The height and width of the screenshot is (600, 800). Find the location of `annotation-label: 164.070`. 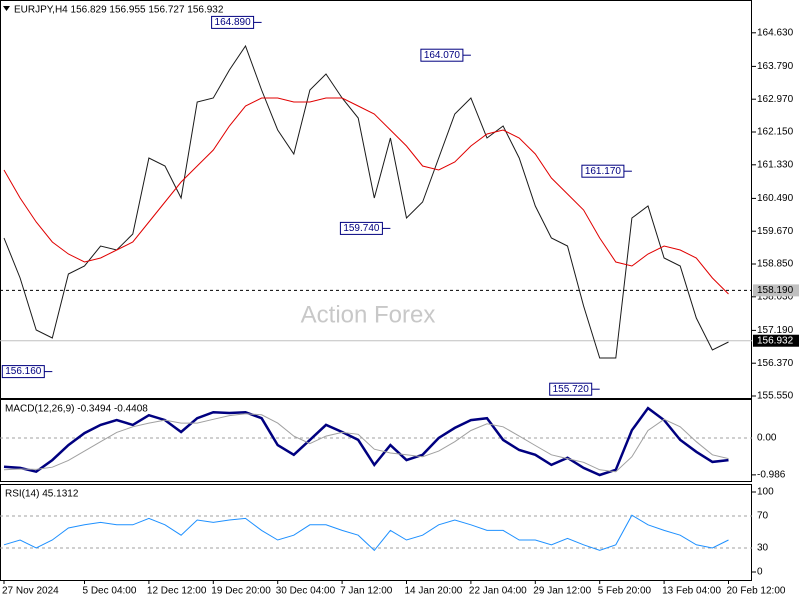

annotation-label: 164.070 is located at coordinates (442, 55).